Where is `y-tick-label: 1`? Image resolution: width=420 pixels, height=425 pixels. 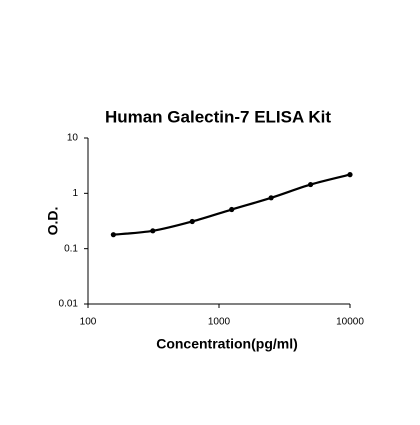
y-tick-label: 1 is located at coordinates (75, 193).